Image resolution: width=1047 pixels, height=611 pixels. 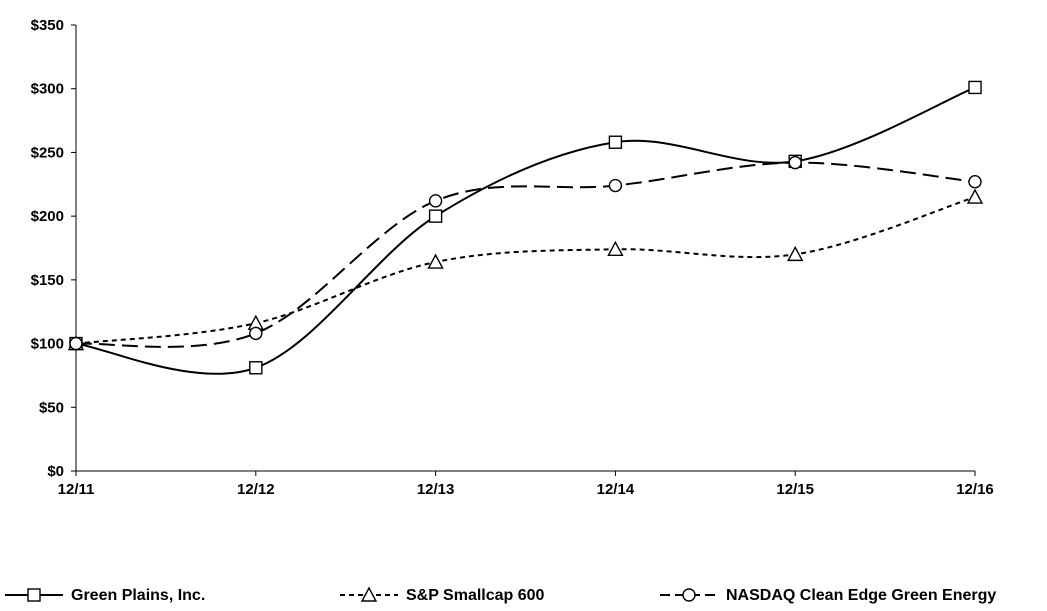 What do you see at coordinates (256, 489) in the screenshot?
I see `x-tick-label: 12/12` at bounding box center [256, 489].